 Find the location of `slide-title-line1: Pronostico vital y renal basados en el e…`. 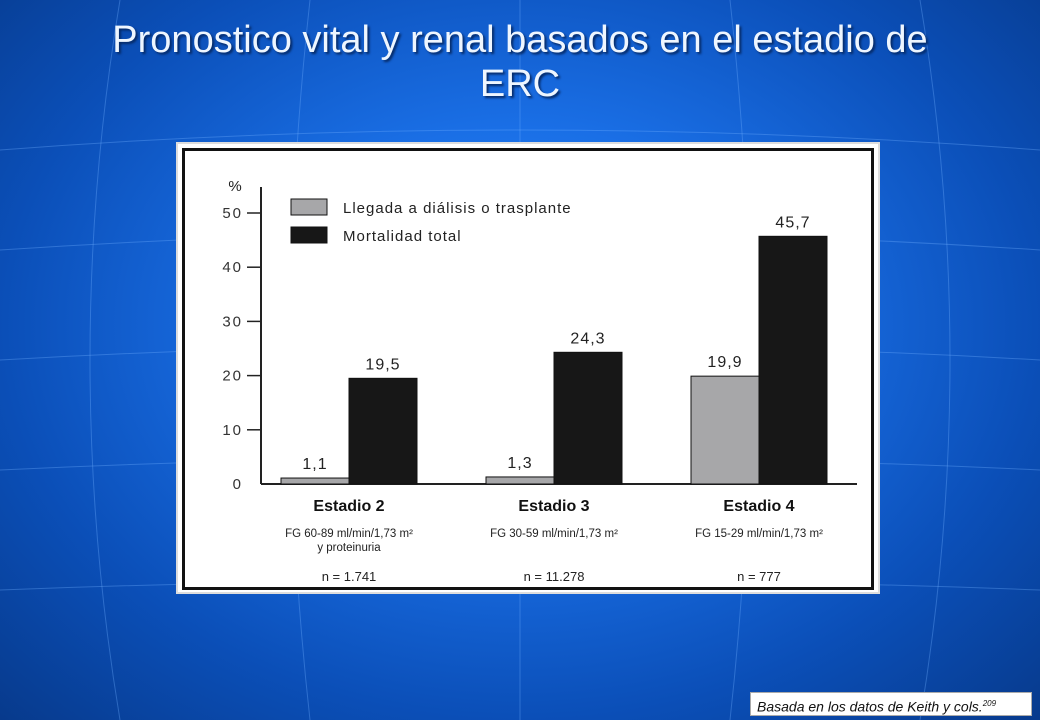

slide-title-line1: Pronostico vital y renal basados en el e… is located at coordinates (520, 40).